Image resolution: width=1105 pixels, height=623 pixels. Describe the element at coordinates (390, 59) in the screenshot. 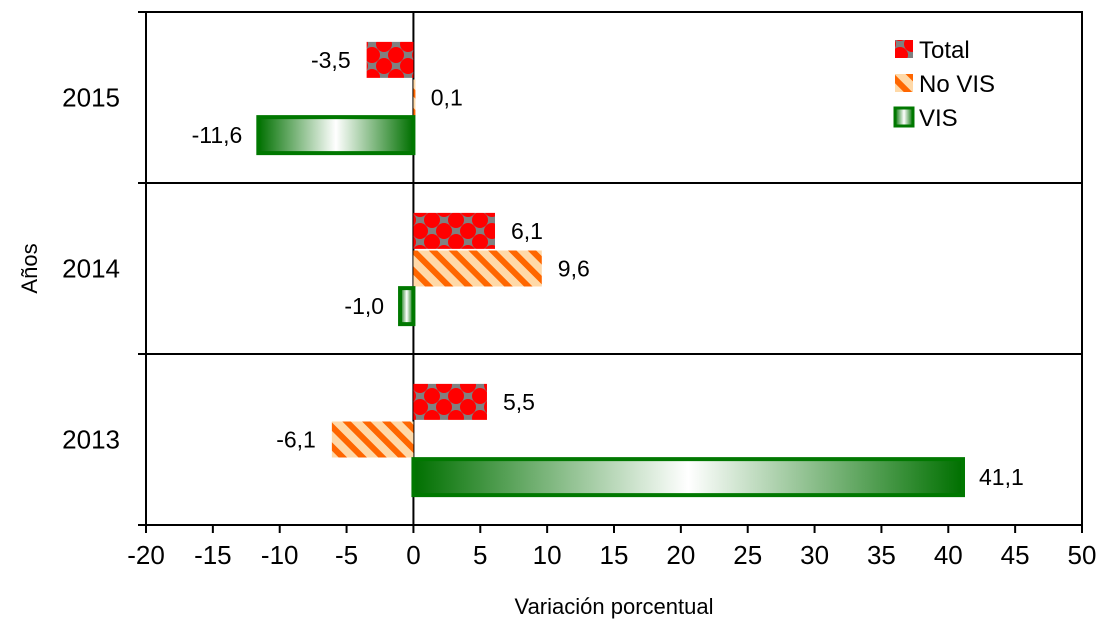

I see `bar-total-2015` at that location.